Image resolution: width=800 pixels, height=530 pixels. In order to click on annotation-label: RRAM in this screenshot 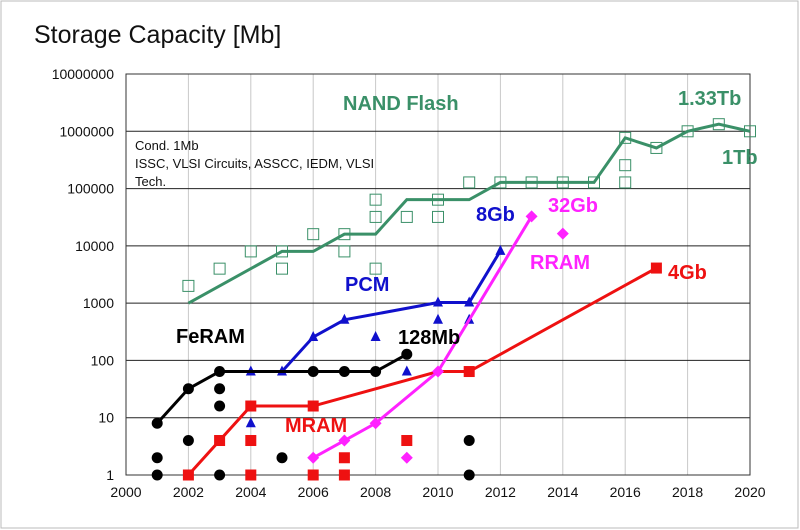, I will do `click(560, 263)`.